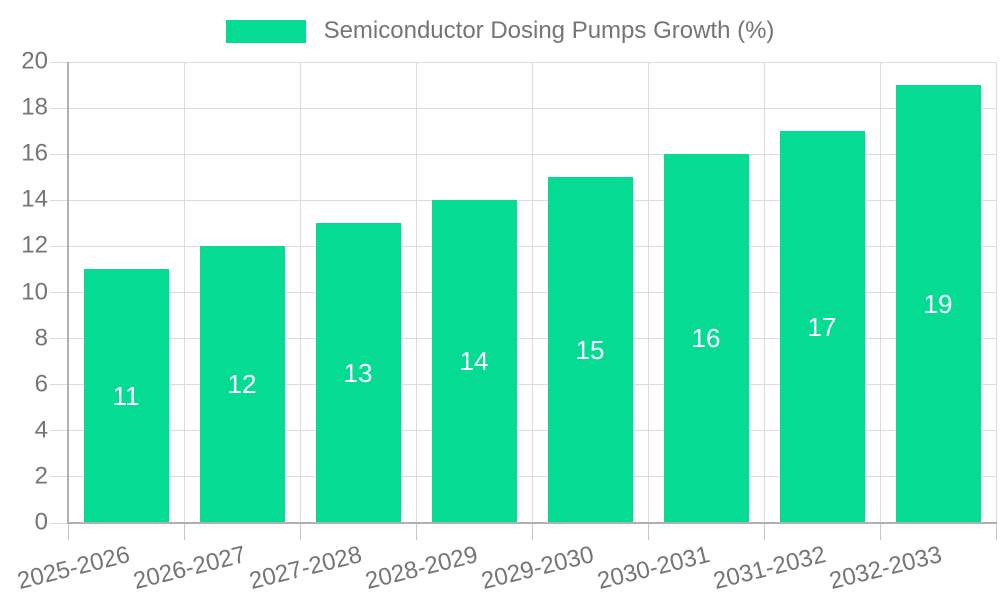  I want to click on y-axis-labels: 0 2 4 6 8 10 12 14 16 18 20, so click(24, 291).